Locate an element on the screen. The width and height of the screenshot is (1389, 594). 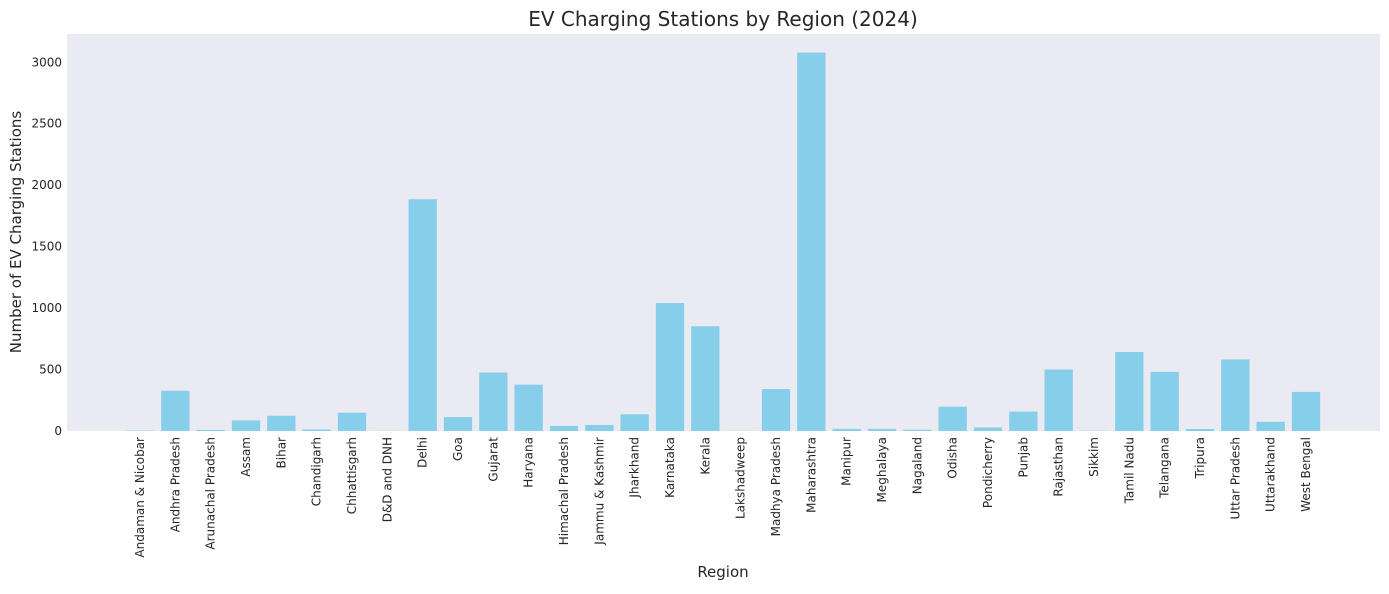
x-tick-label: Meghalaya is located at coordinates (882, 469).